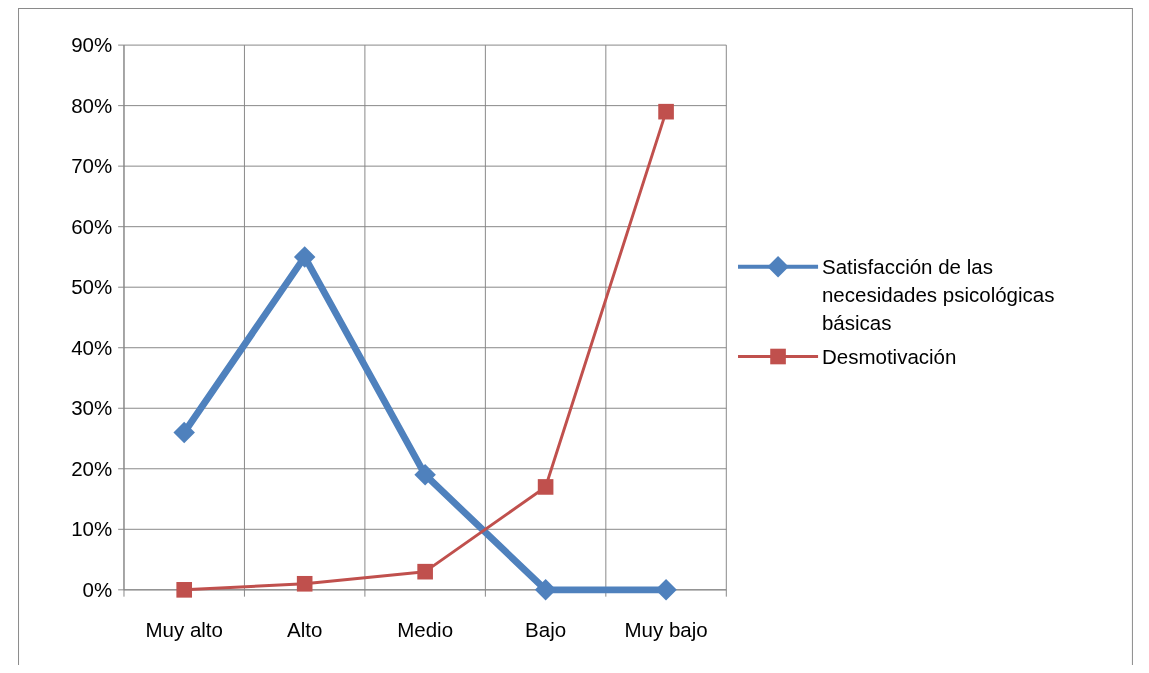 The image size is (1149, 673). What do you see at coordinates (92, 287) in the screenshot?
I see `y-tick-label: 50%` at bounding box center [92, 287].